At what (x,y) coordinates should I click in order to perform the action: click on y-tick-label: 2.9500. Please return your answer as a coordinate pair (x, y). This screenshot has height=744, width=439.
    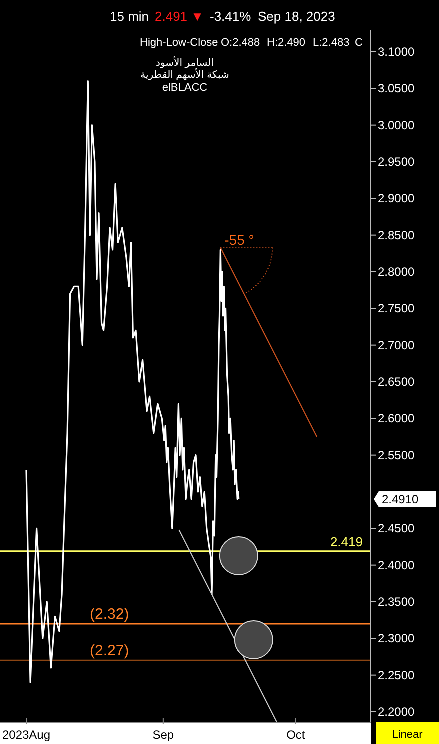
    Looking at the image, I should click on (397, 162).